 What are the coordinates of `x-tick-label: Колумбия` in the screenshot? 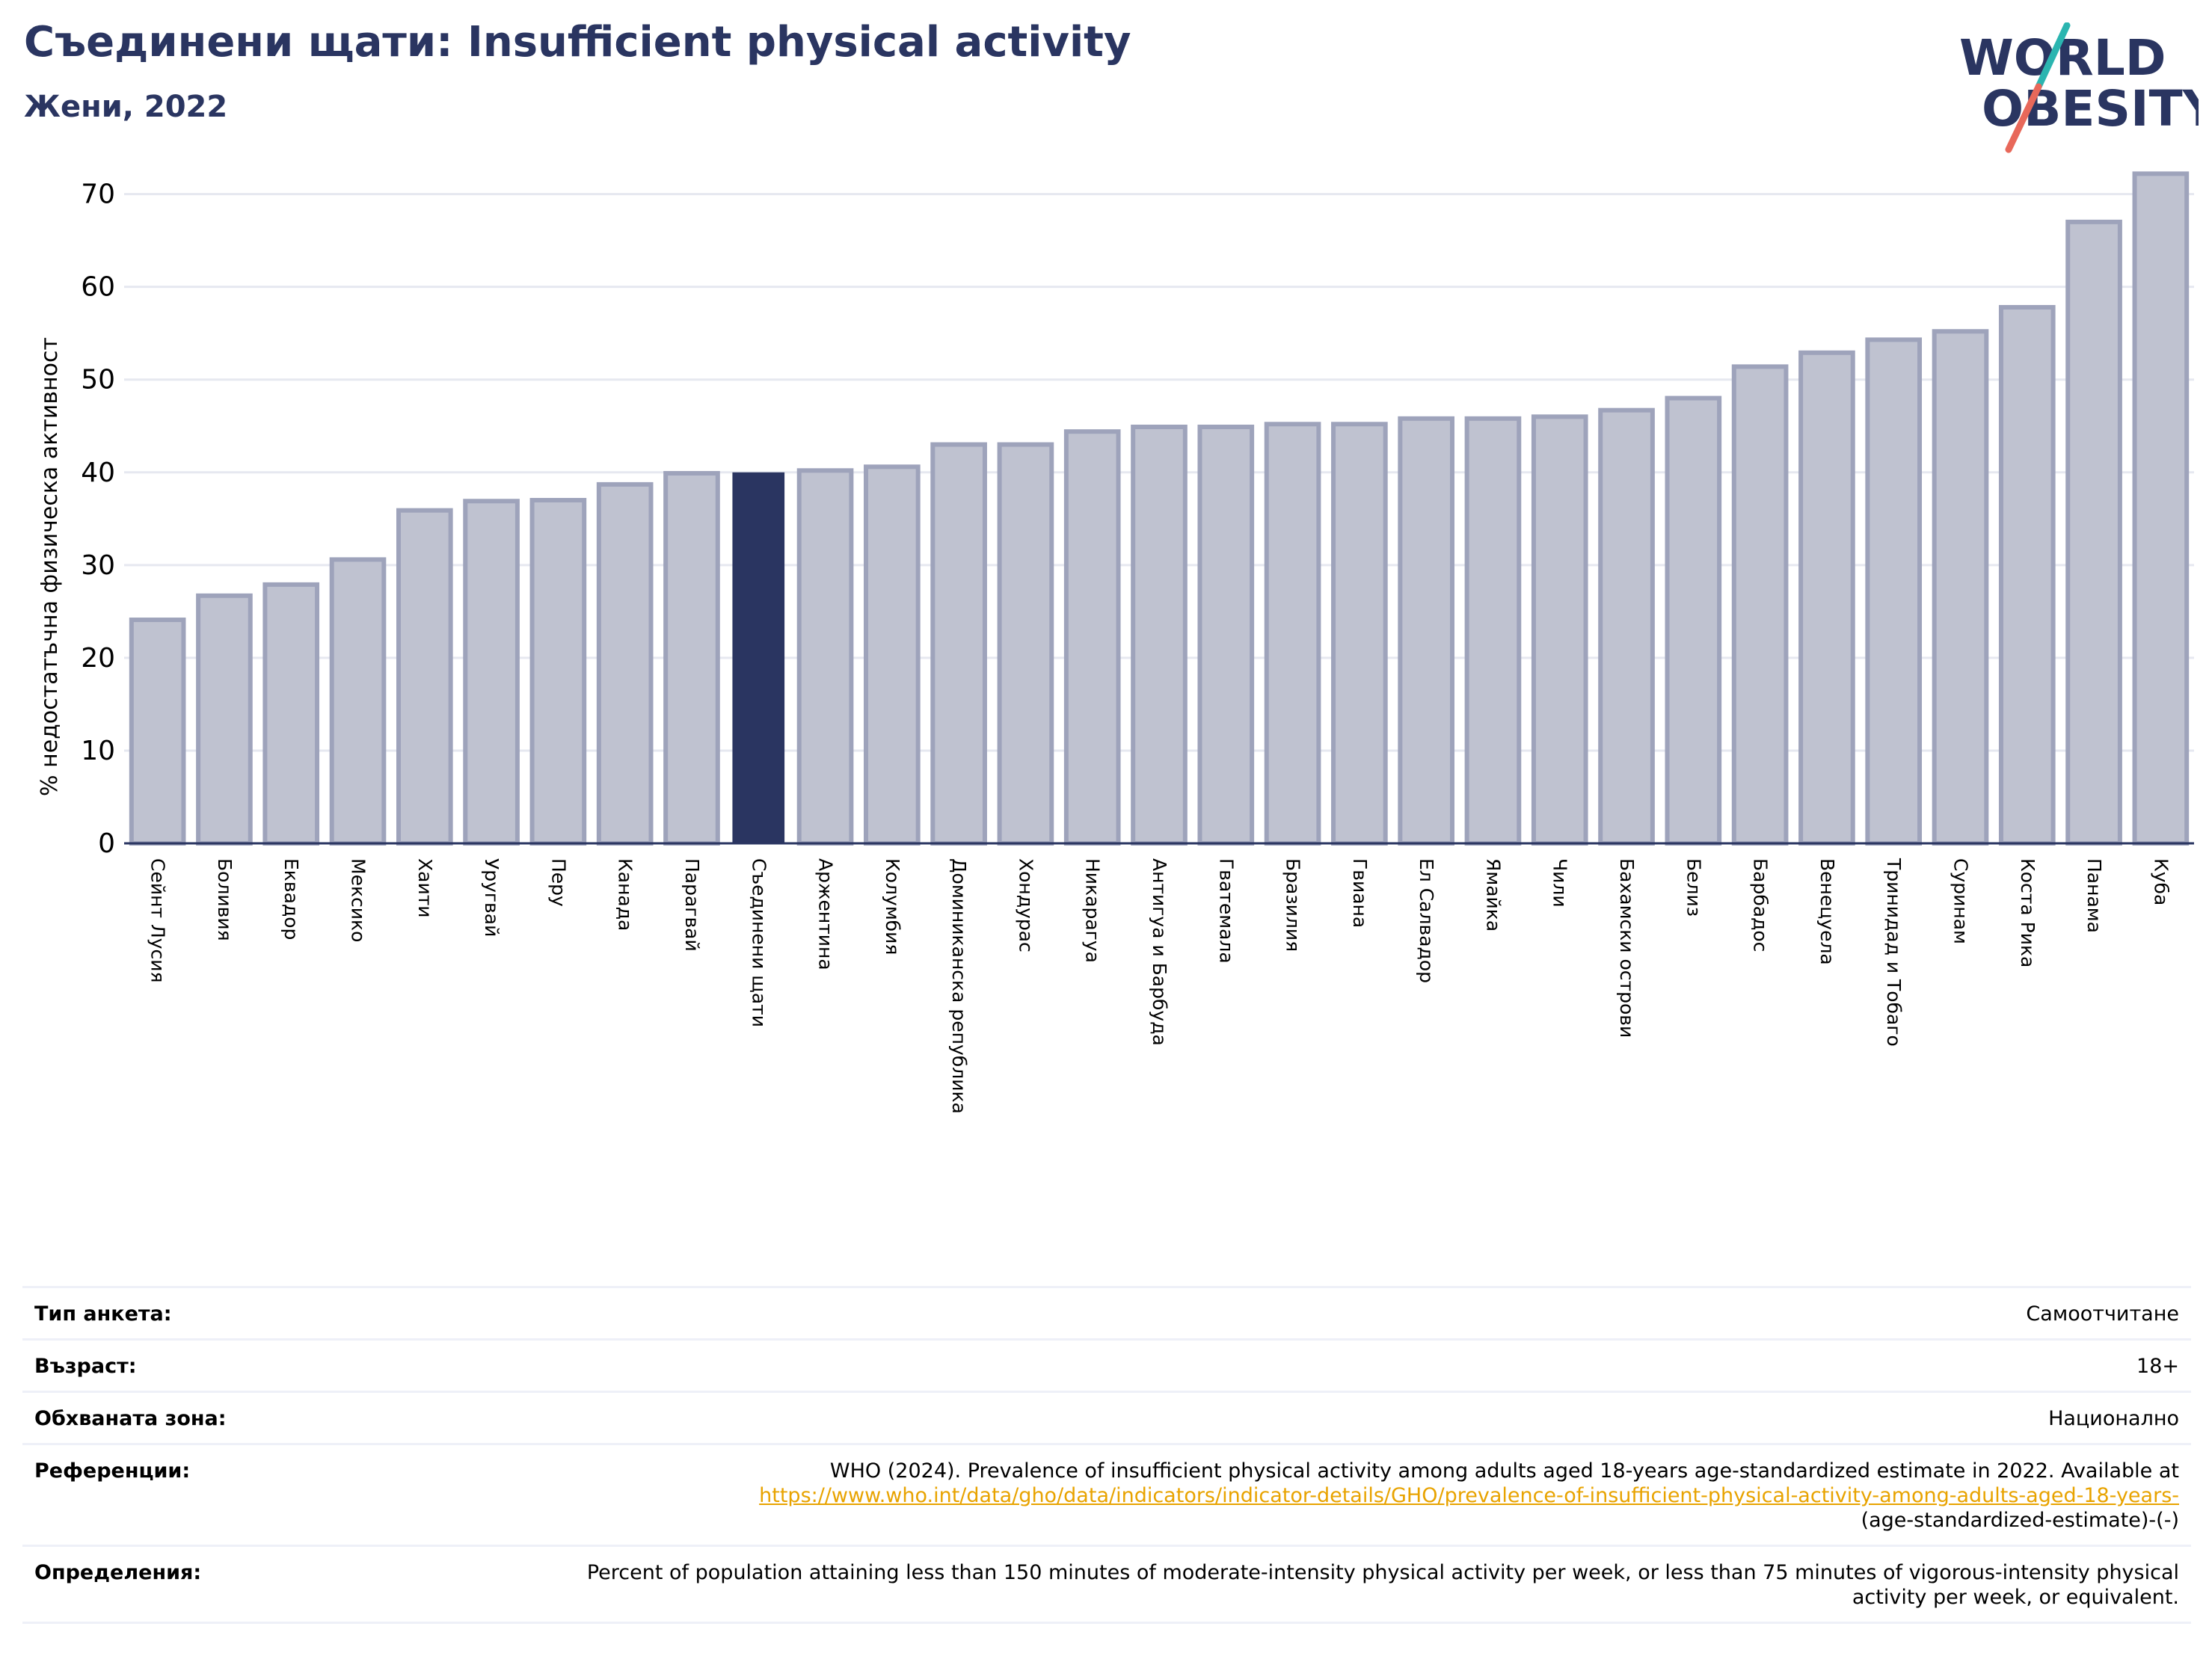 It's located at (892, 906).